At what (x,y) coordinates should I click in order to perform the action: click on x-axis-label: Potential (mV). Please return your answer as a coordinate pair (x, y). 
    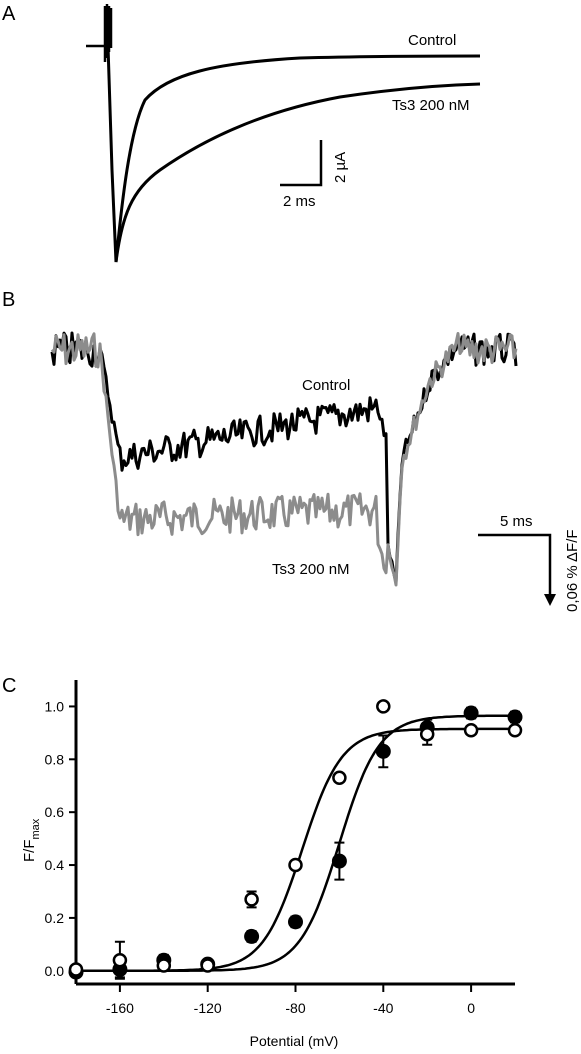
    Looking at the image, I should click on (294, 1041).